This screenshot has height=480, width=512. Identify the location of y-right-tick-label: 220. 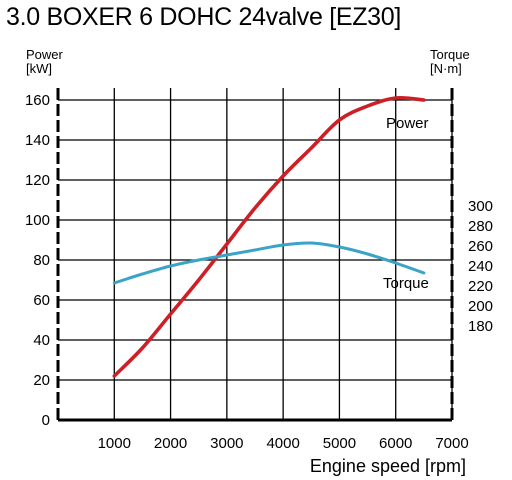
(480, 286).